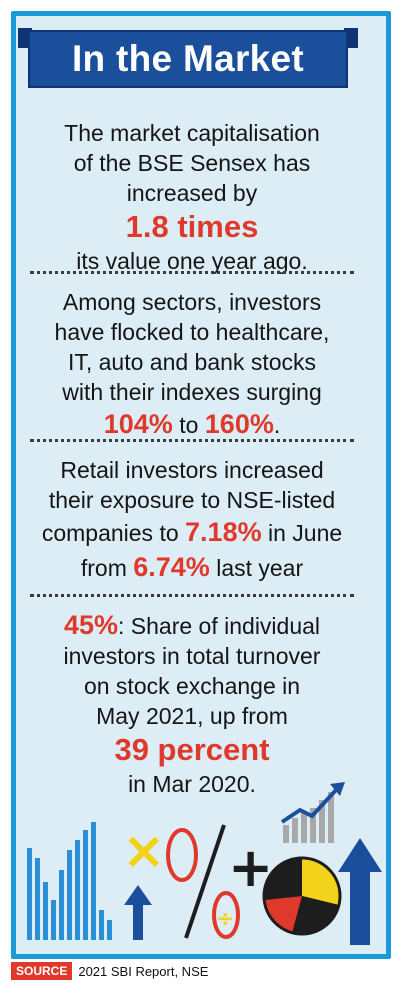 The width and height of the screenshot is (400, 987). What do you see at coordinates (188, 425) in the screenshot?
I see `fact-connector: to` at bounding box center [188, 425].